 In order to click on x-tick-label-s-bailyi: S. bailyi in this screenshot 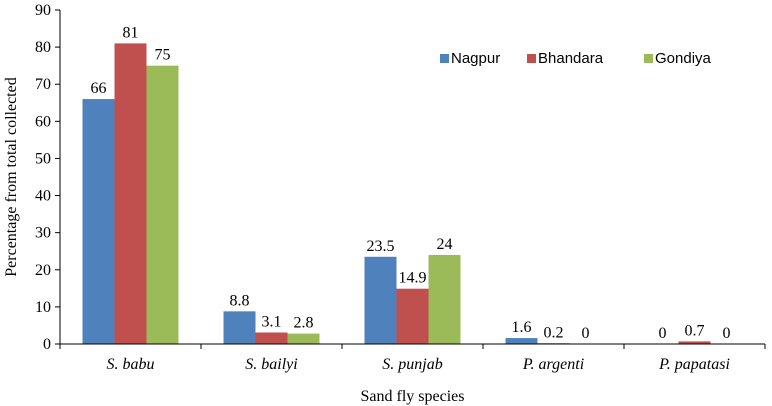, I will do `click(271, 364)`.